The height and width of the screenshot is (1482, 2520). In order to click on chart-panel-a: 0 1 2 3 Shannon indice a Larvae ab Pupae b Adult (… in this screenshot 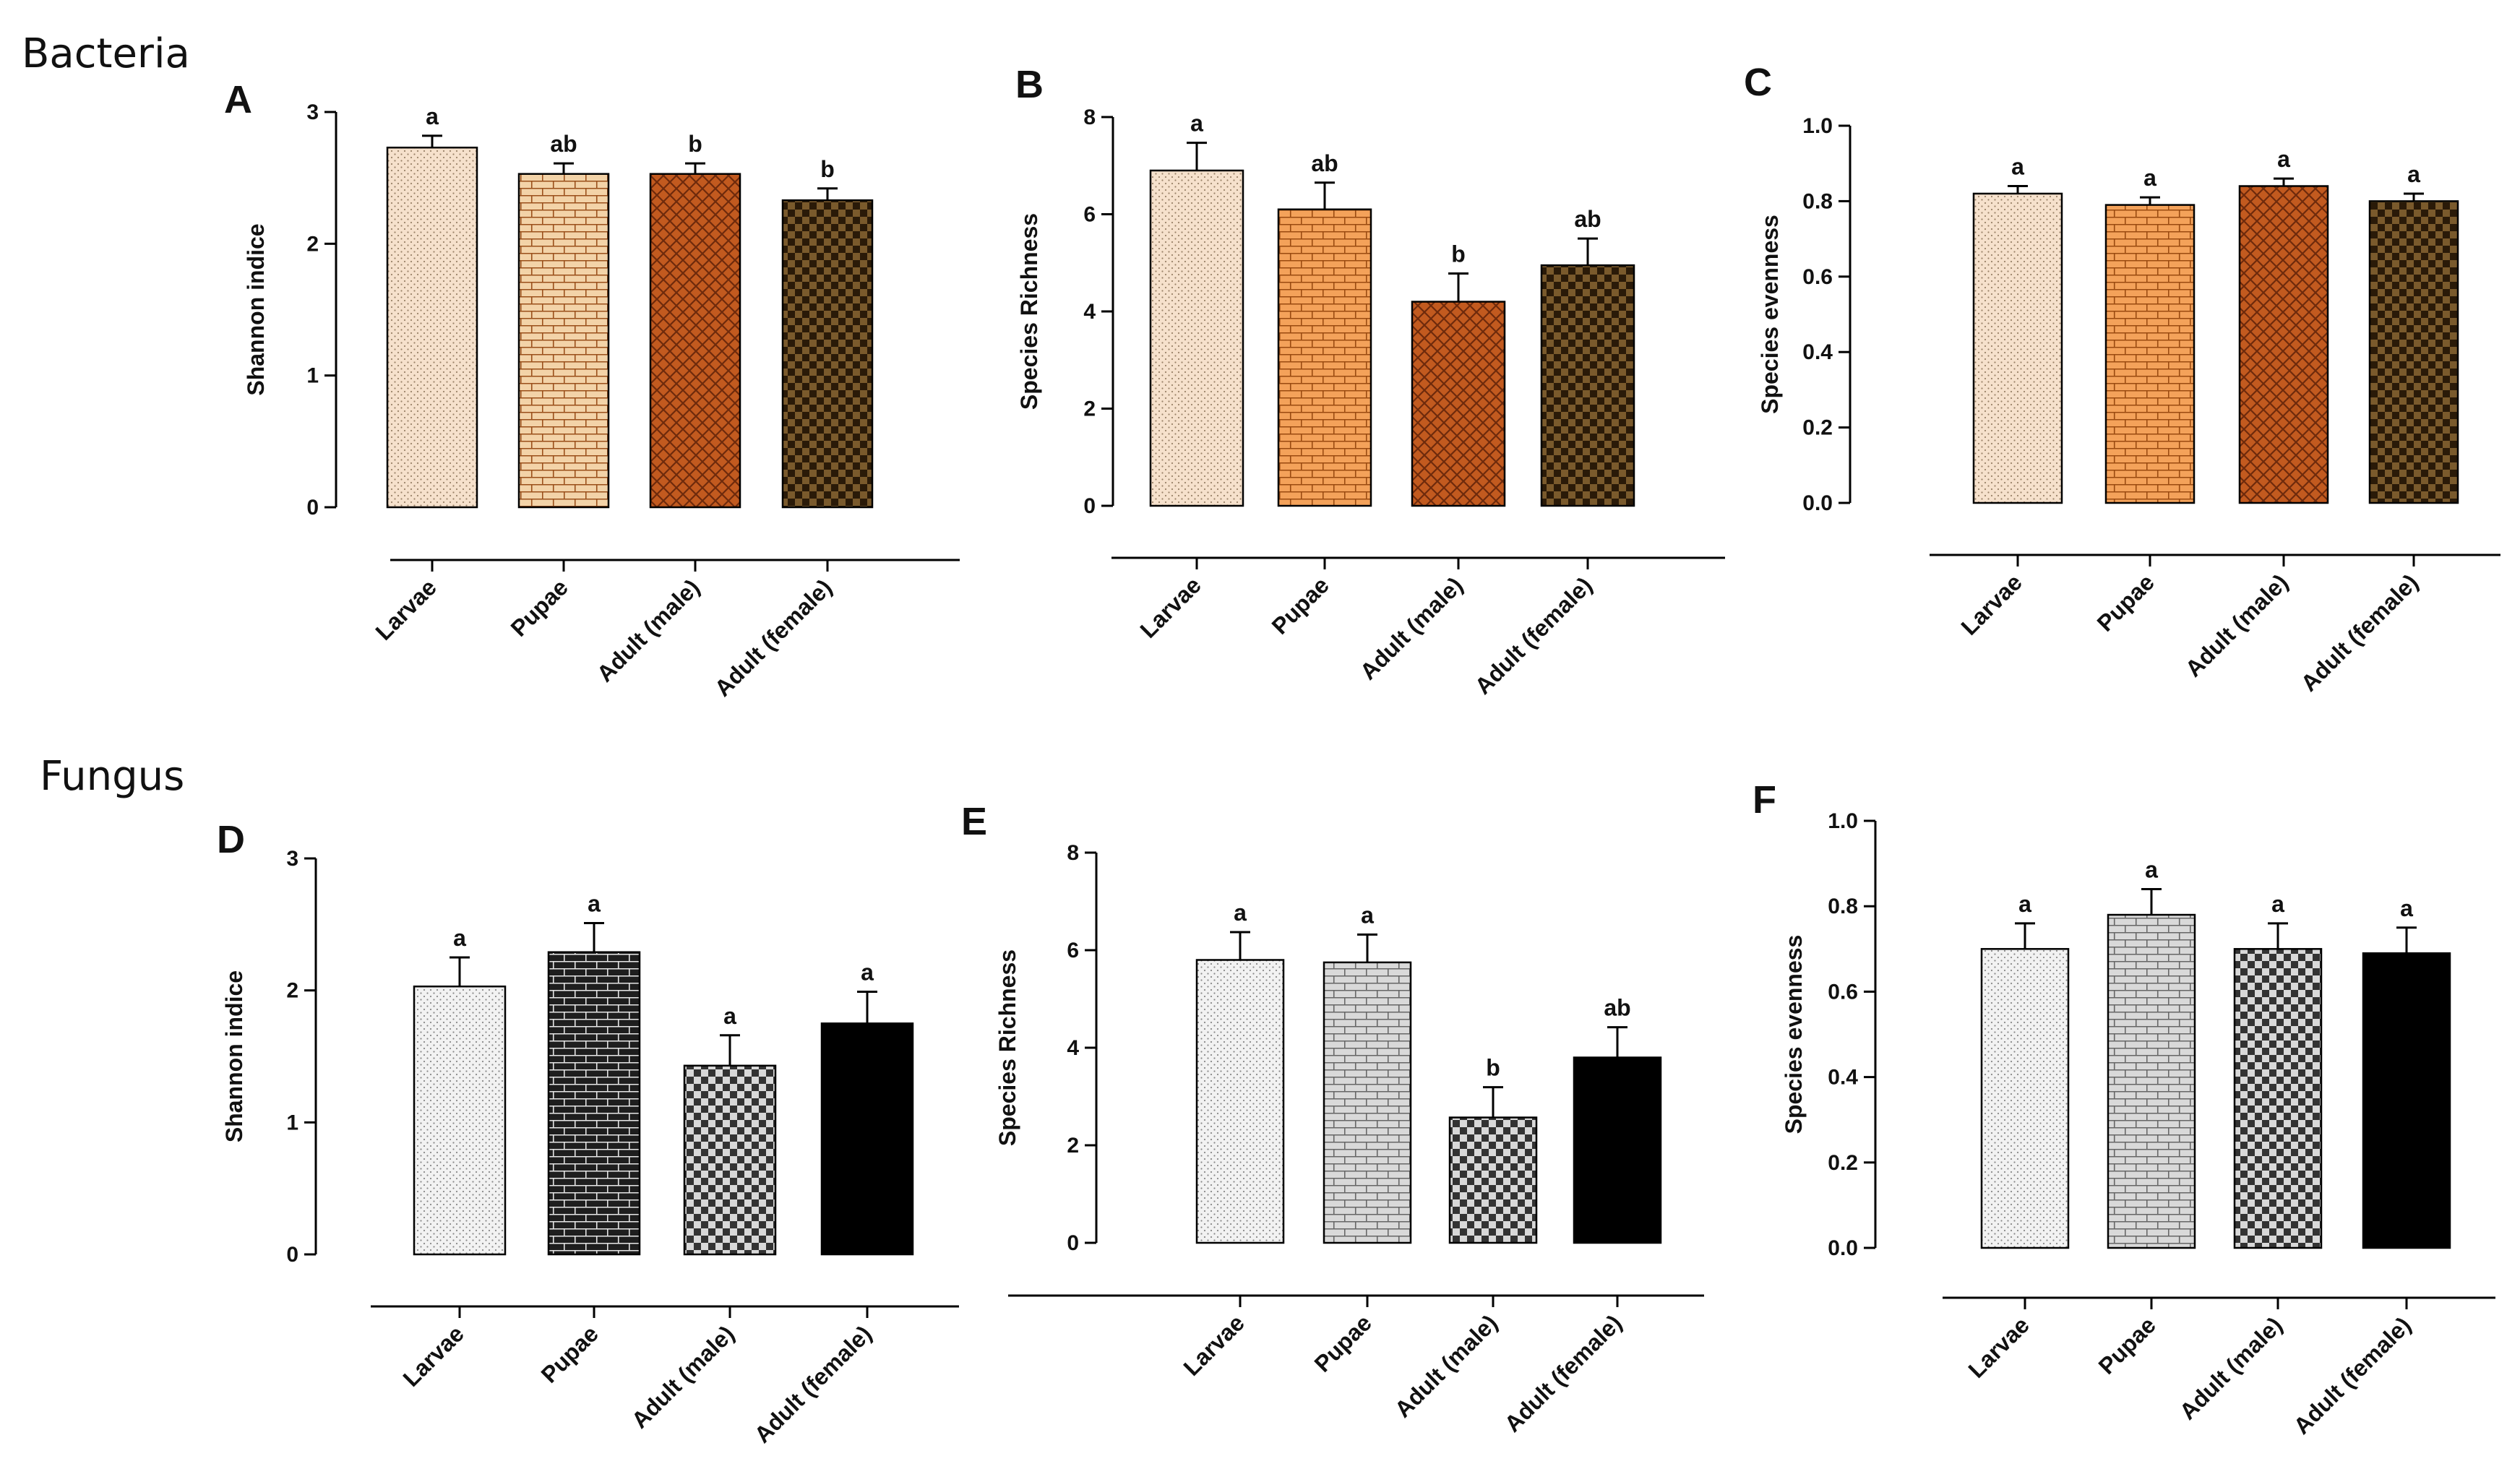, I will do `click(601, 401)`.